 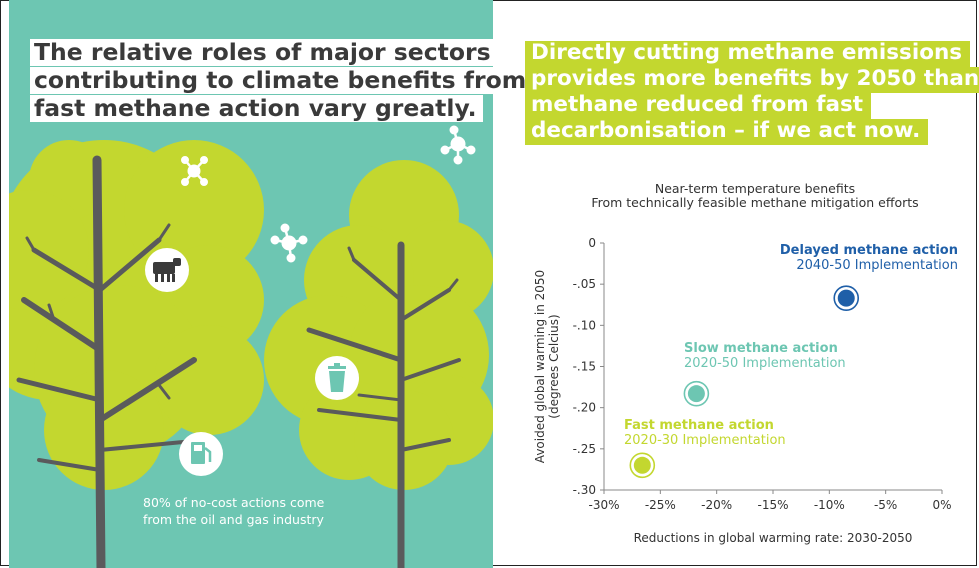 What do you see at coordinates (263, 52) in the screenshot?
I see `headline-line: The relative roles of major sectors` at bounding box center [263, 52].